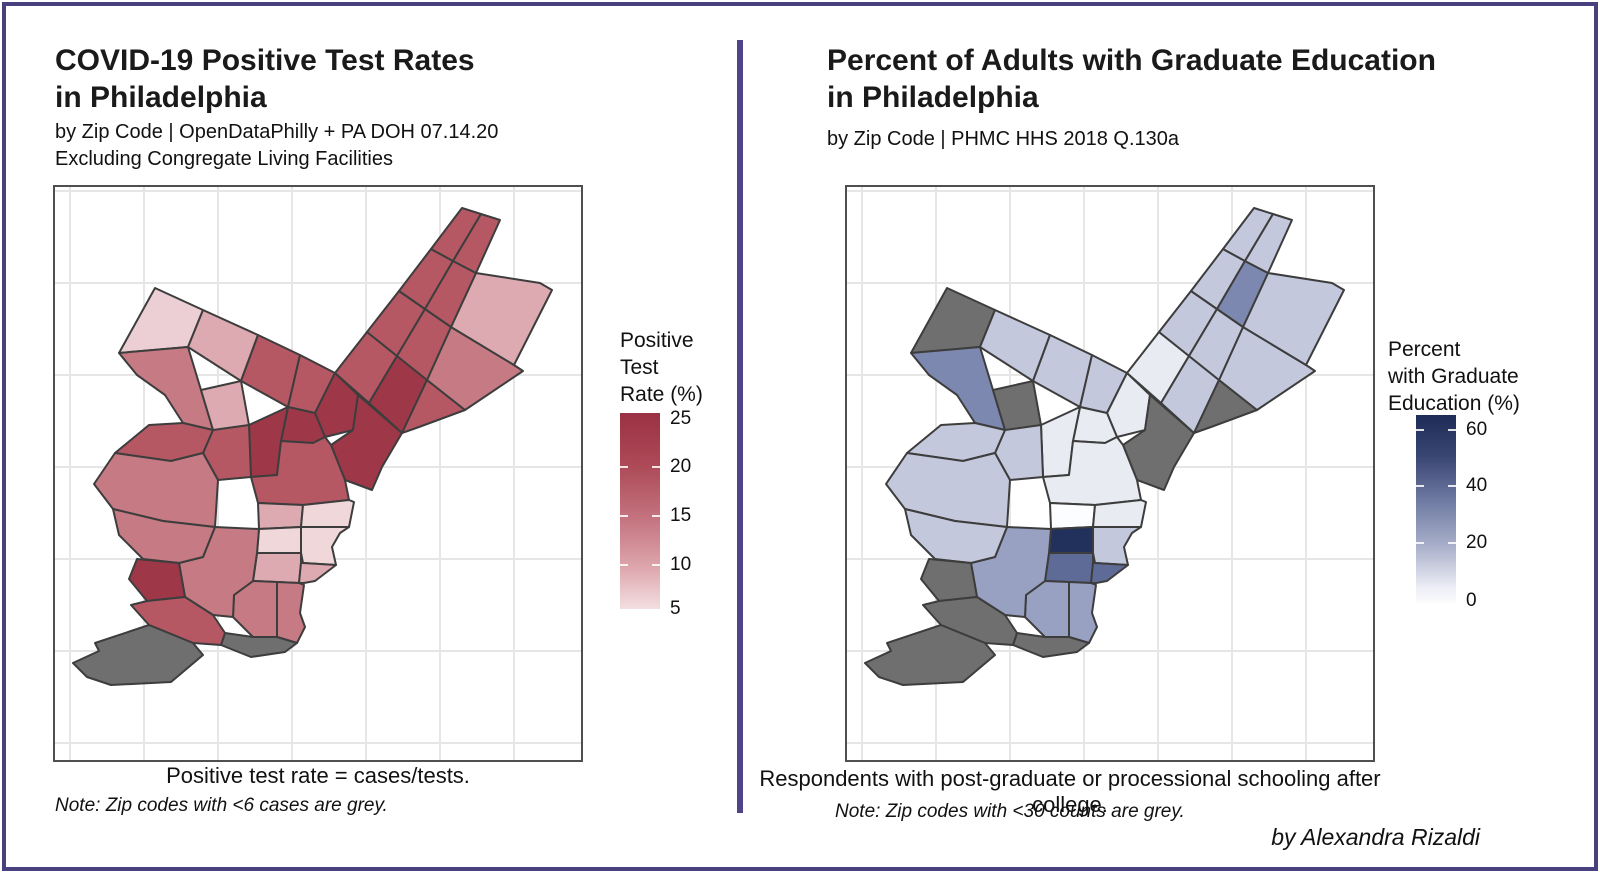  I want to click on right-map-title-line2: in Philadelphia, so click(933, 97).